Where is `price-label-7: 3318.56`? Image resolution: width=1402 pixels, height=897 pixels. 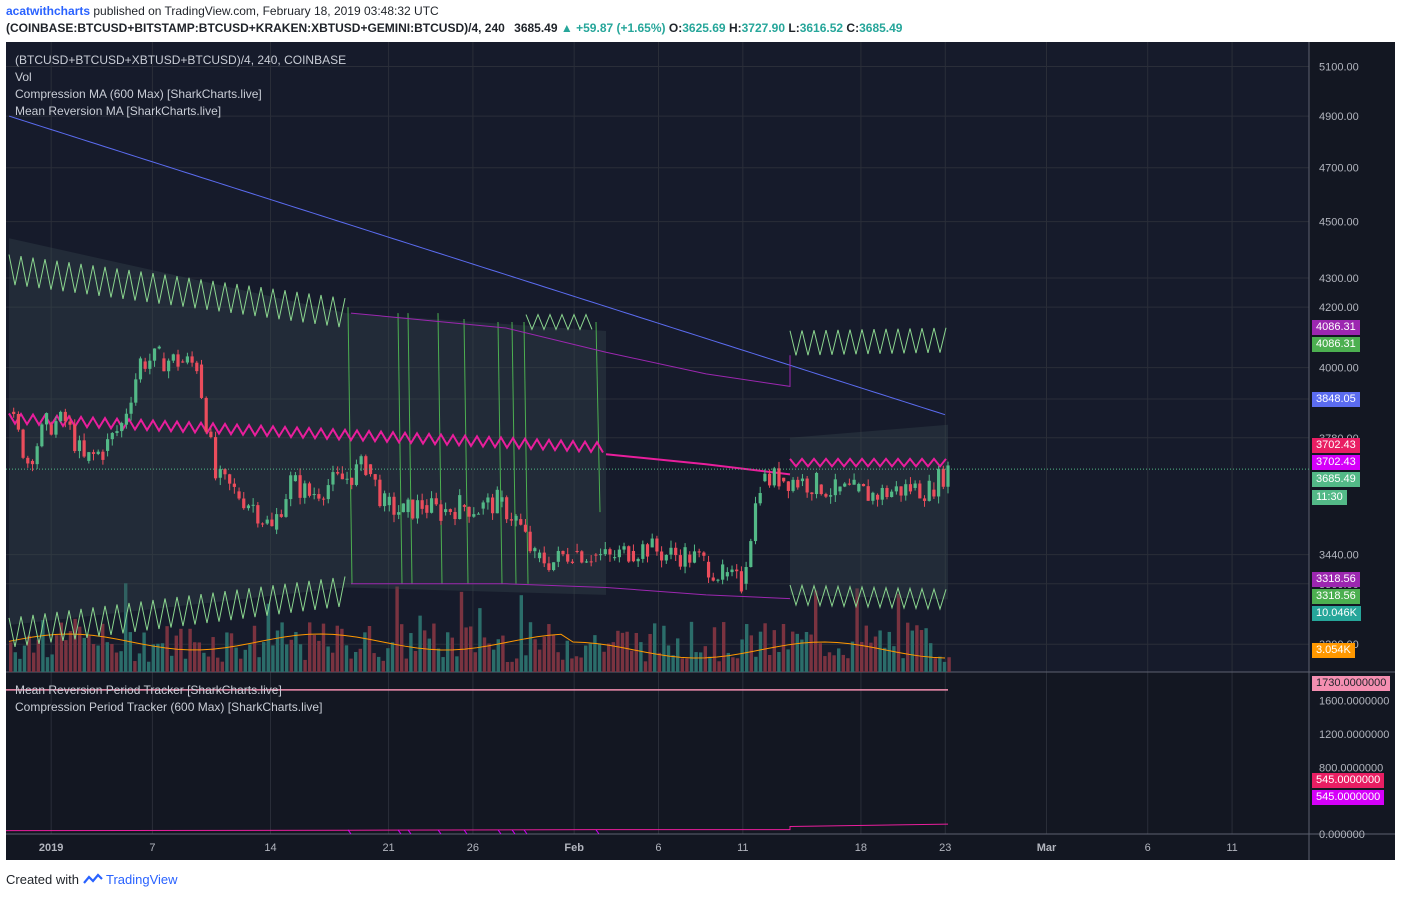 price-label-7: 3318.56 is located at coordinates (1336, 579).